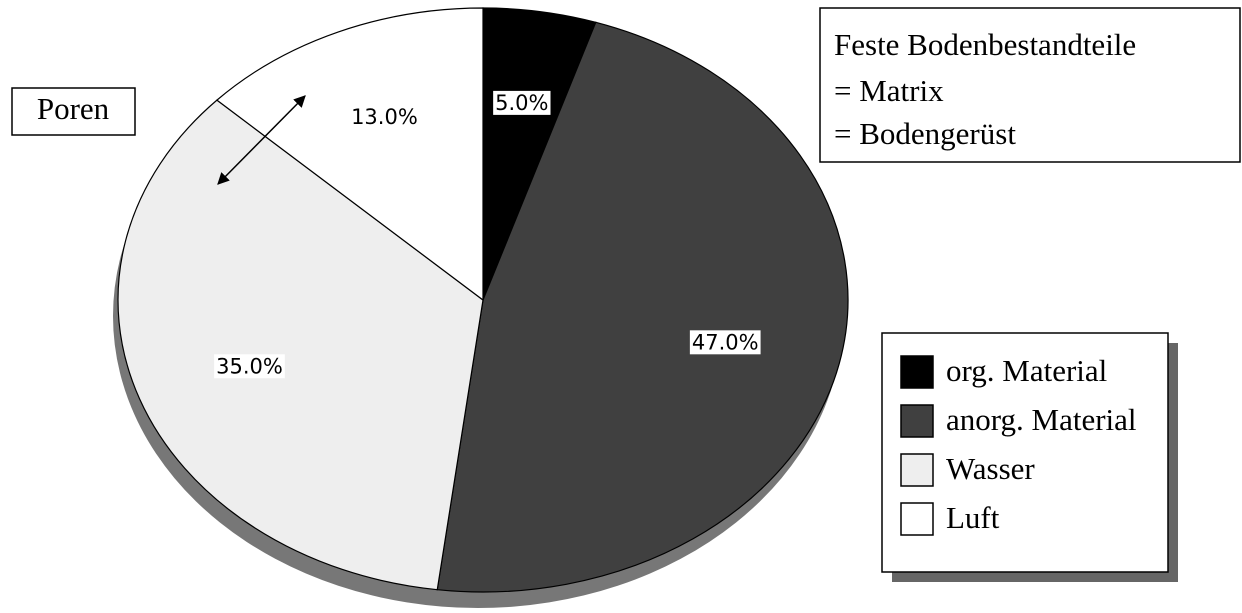 The height and width of the screenshot is (613, 1242). Describe the element at coordinates (990, 468) in the screenshot. I see `legend-label: Wasser` at that location.